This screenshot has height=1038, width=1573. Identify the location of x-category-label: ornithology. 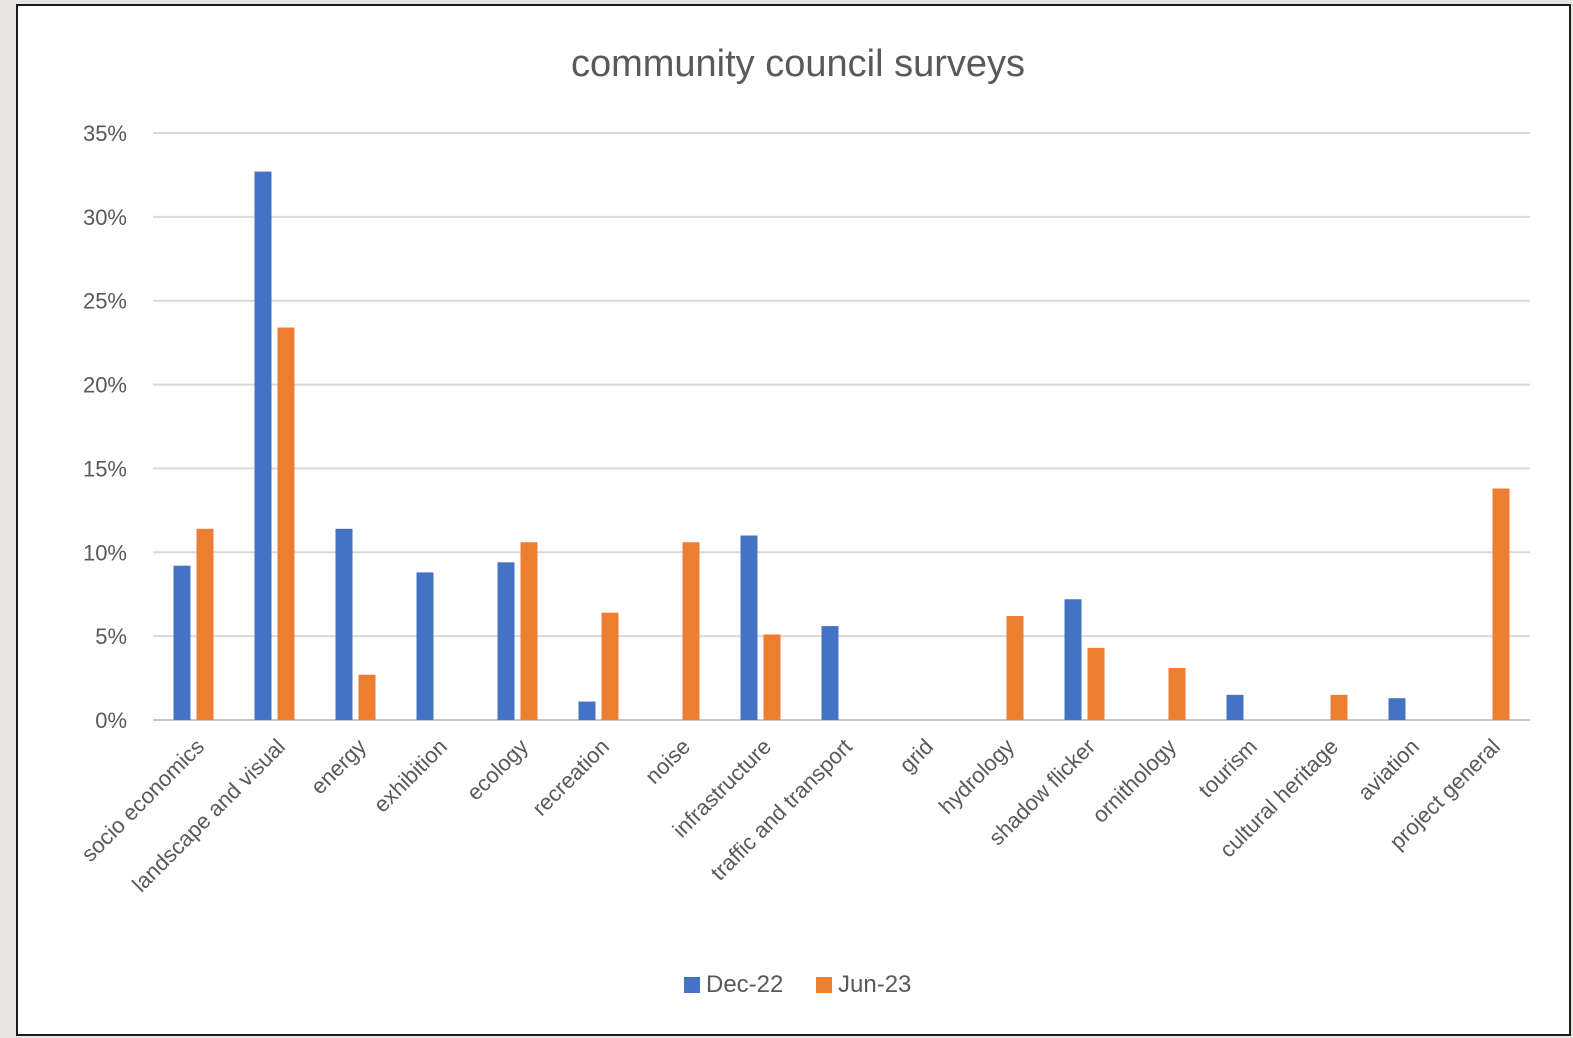
(1134, 781).